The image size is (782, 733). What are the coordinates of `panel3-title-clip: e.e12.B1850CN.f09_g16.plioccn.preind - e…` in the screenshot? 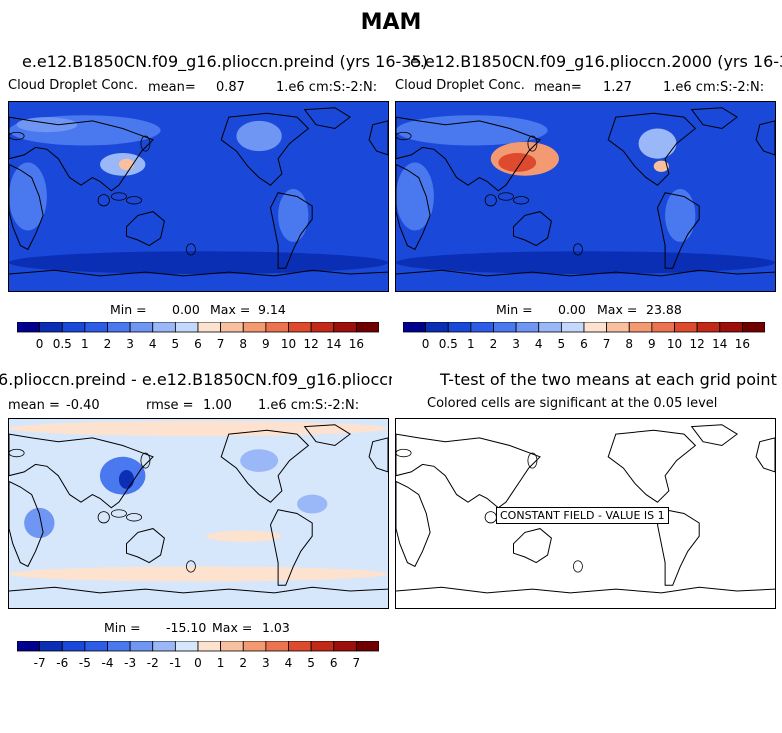 It's located at (196, 381).